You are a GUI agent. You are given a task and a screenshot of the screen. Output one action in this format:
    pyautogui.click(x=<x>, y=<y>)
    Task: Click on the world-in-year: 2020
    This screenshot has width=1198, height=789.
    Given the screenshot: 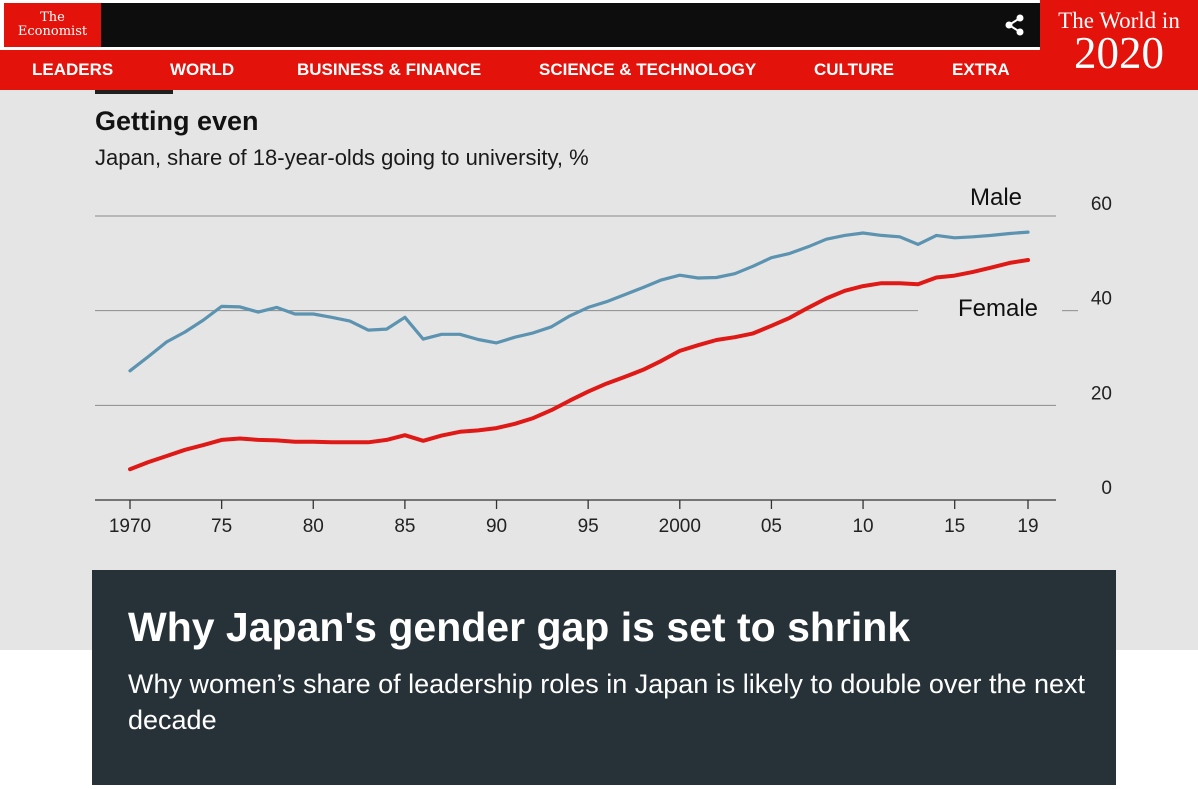 What is the action you would take?
    pyautogui.click(x=1119, y=53)
    